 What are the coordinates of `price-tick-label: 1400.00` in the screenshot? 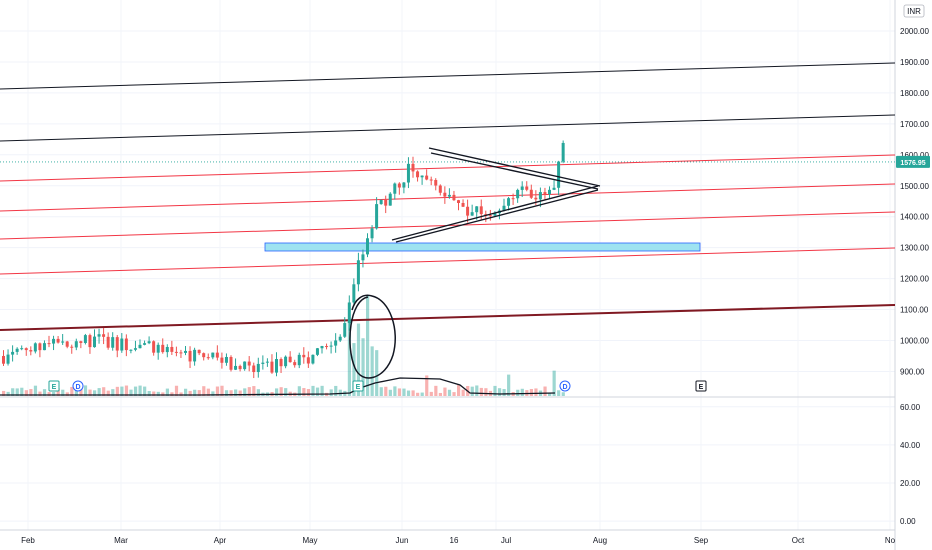 It's located at (914, 217).